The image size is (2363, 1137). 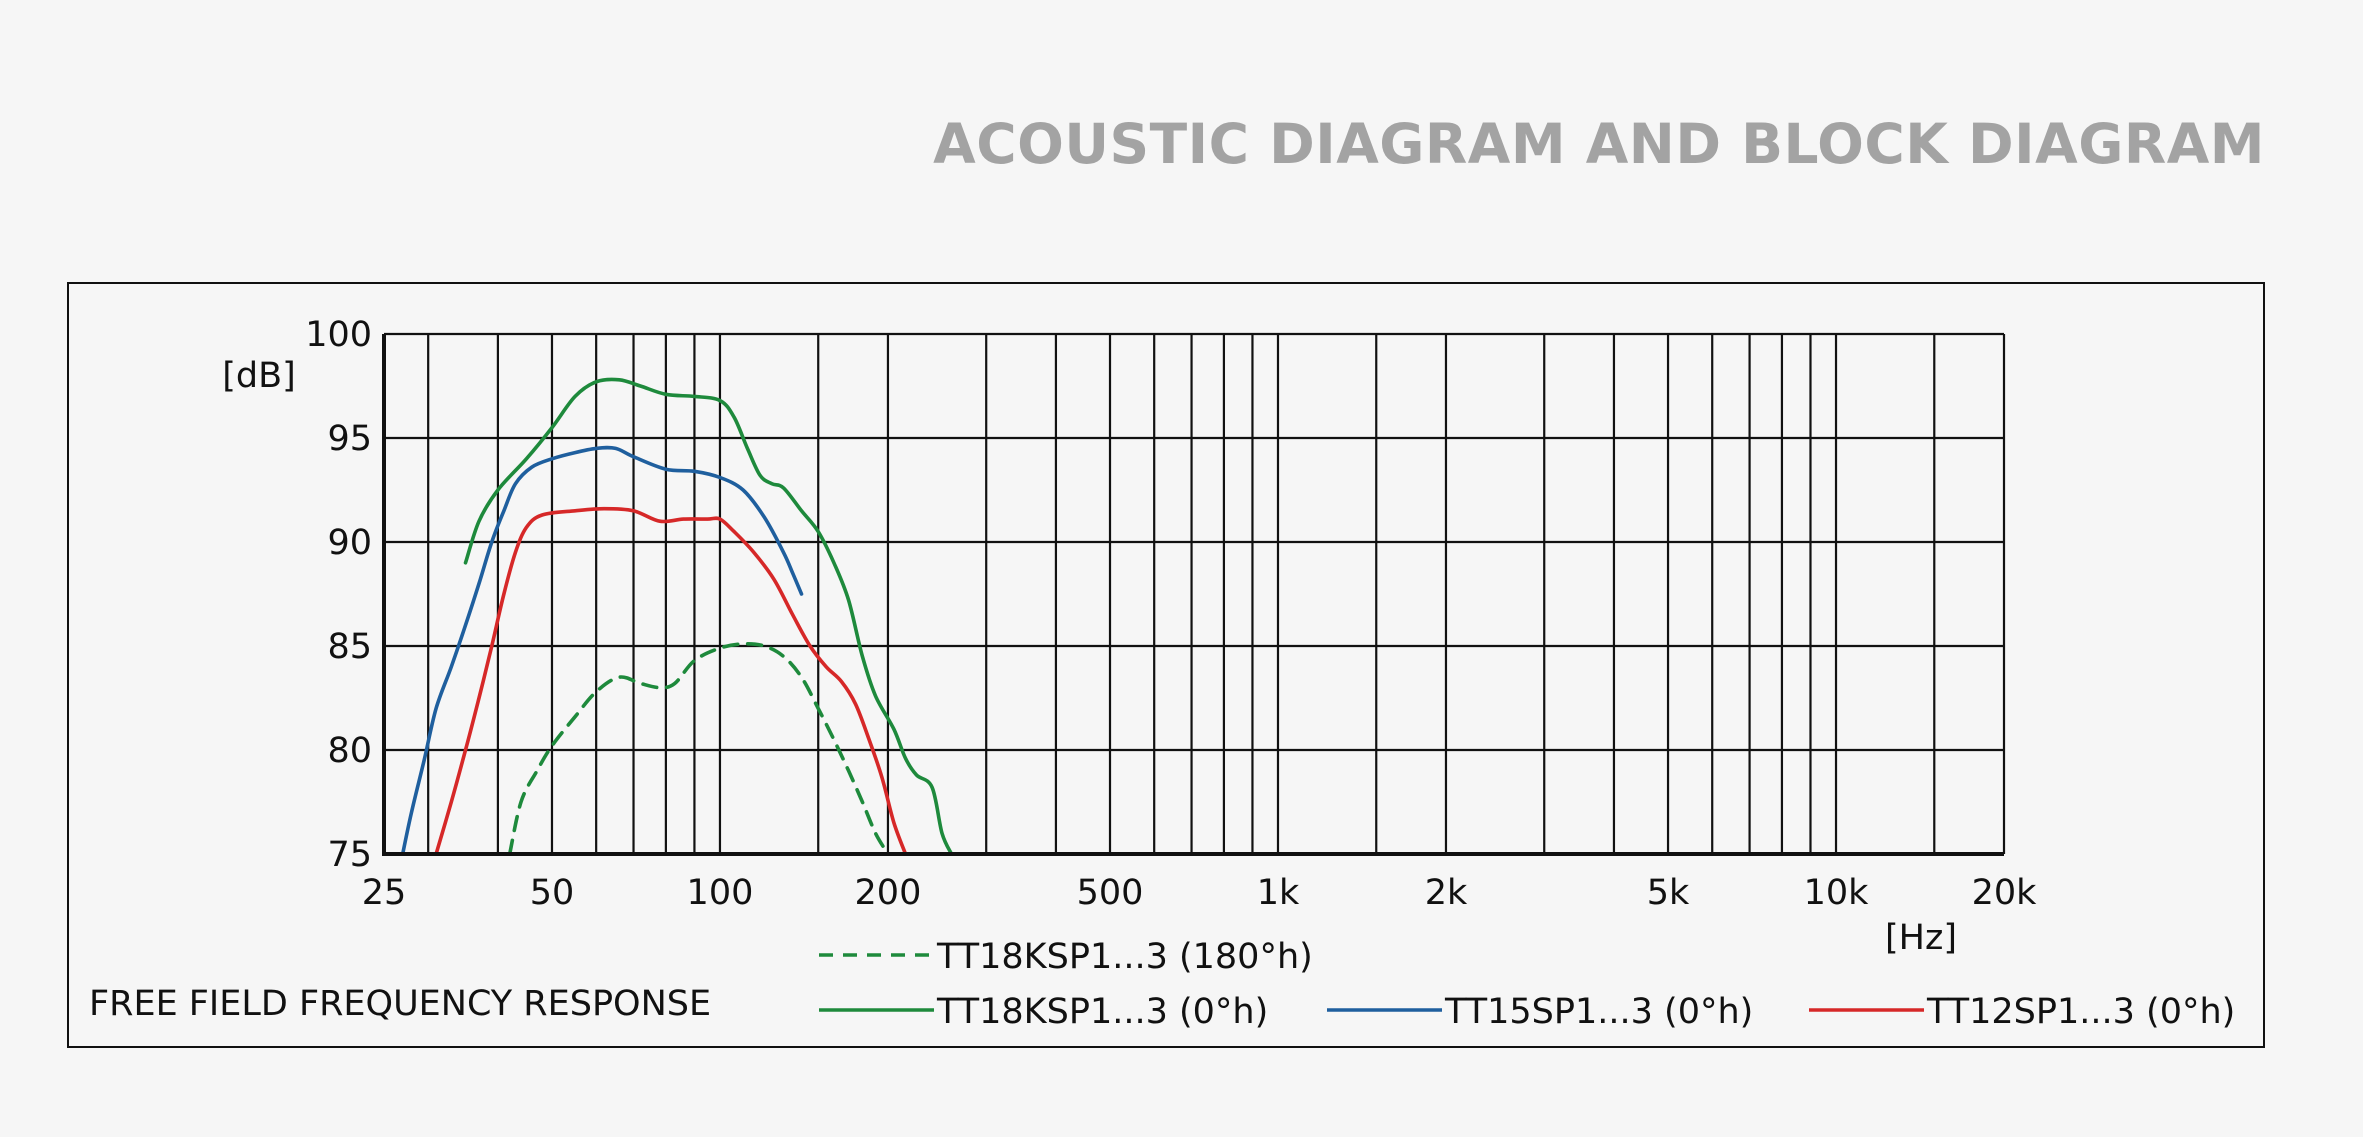 I want to click on chart-series, so click(x=677, y=616).